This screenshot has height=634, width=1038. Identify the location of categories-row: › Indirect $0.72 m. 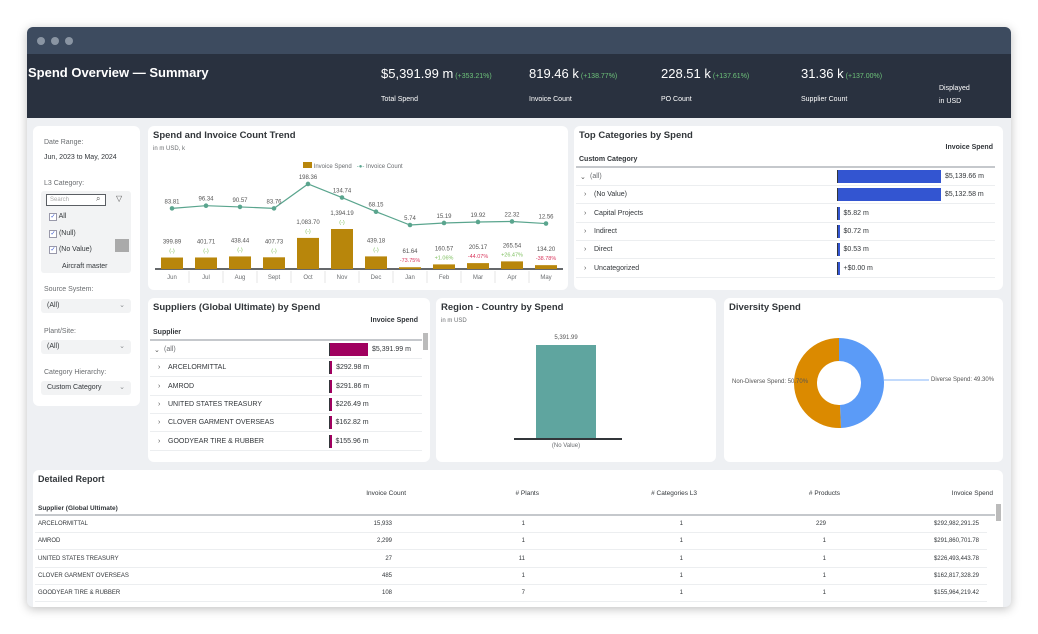
(785, 232).